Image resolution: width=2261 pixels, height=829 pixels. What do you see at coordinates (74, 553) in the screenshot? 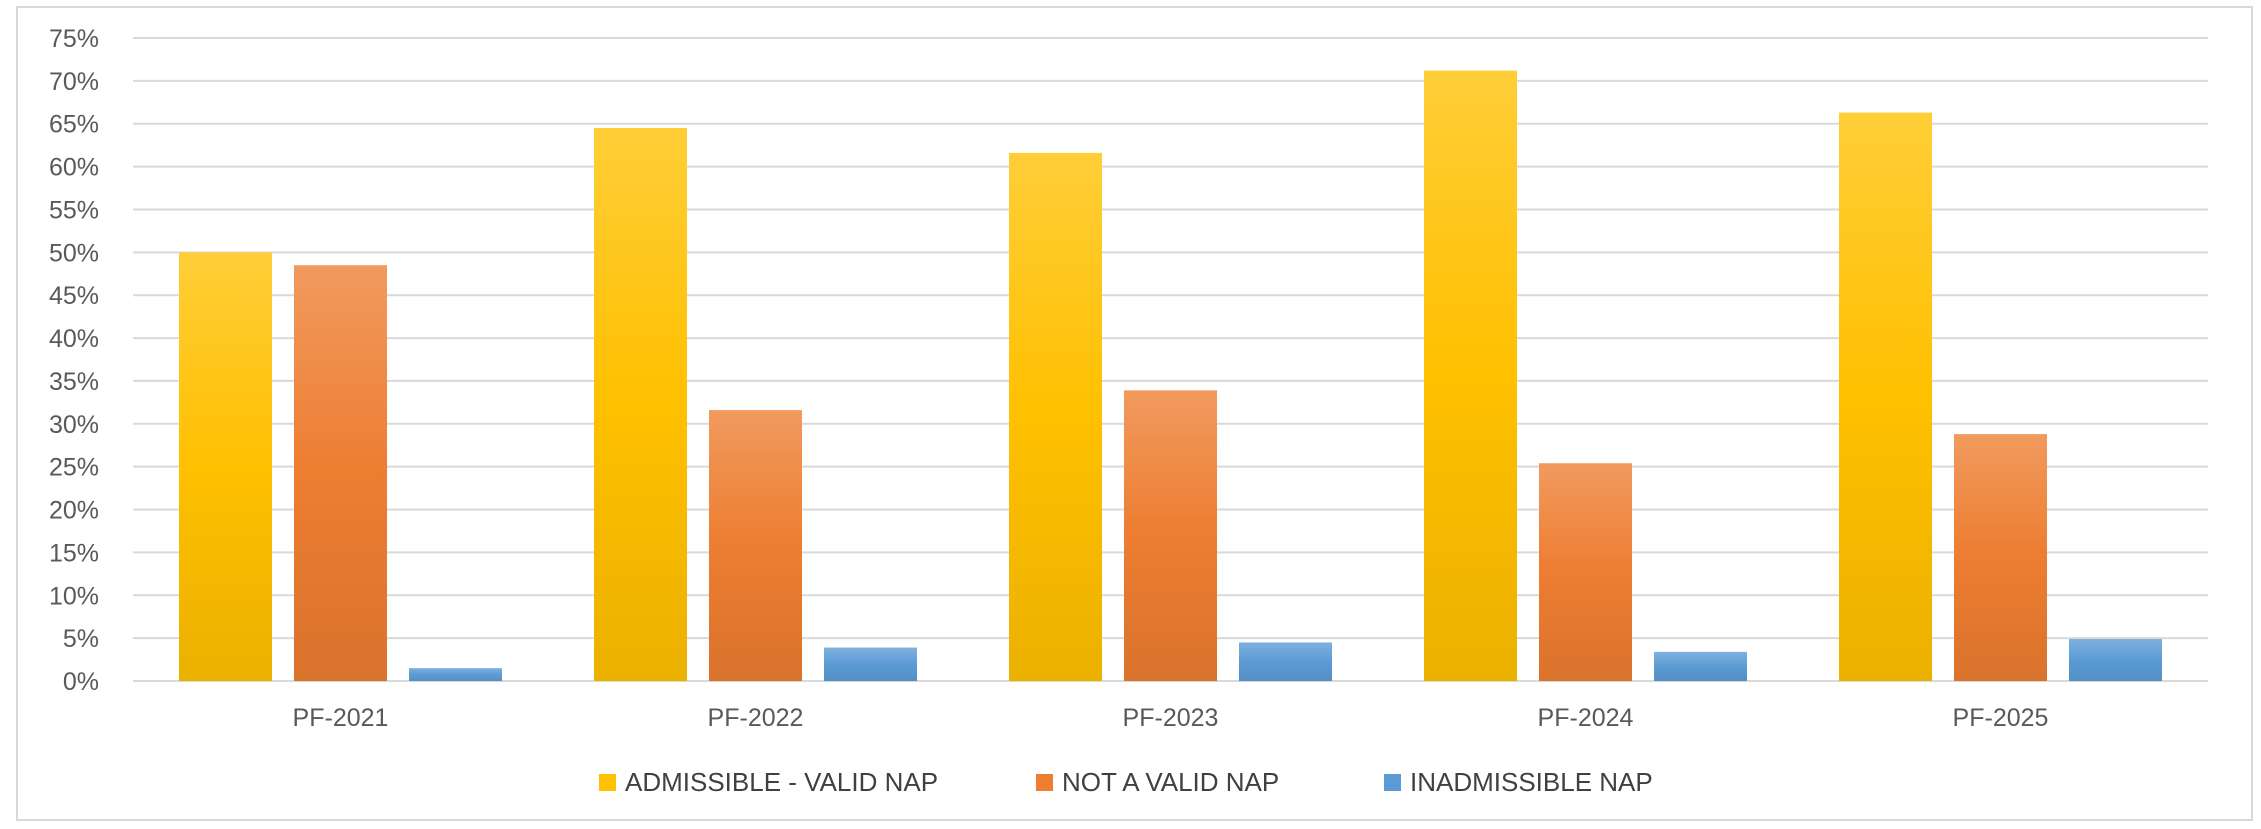
I see `y-tick-label: 15%` at bounding box center [74, 553].